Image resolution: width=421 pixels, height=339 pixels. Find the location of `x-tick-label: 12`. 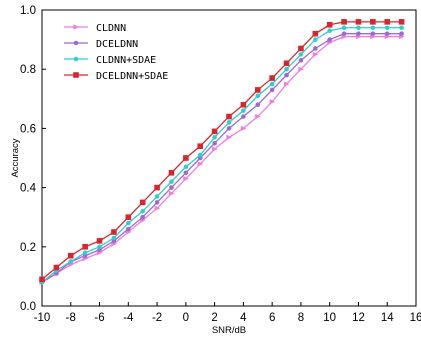

x-tick-label: 12 is located at coordinates (358, 318).